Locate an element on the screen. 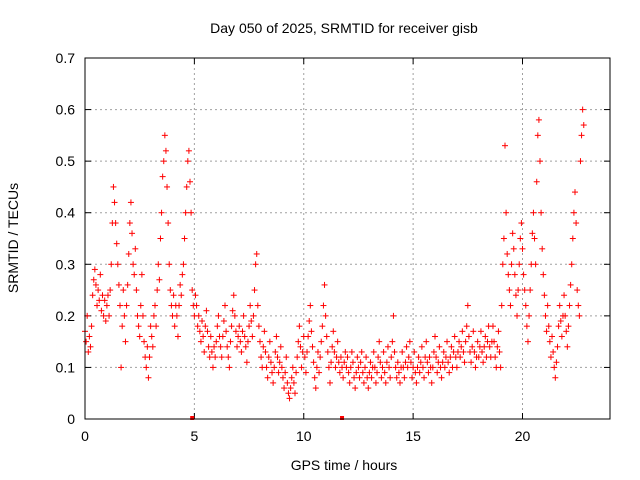  y-axis-title: SRMTID / TECUs is located at coordinates (13, 238).